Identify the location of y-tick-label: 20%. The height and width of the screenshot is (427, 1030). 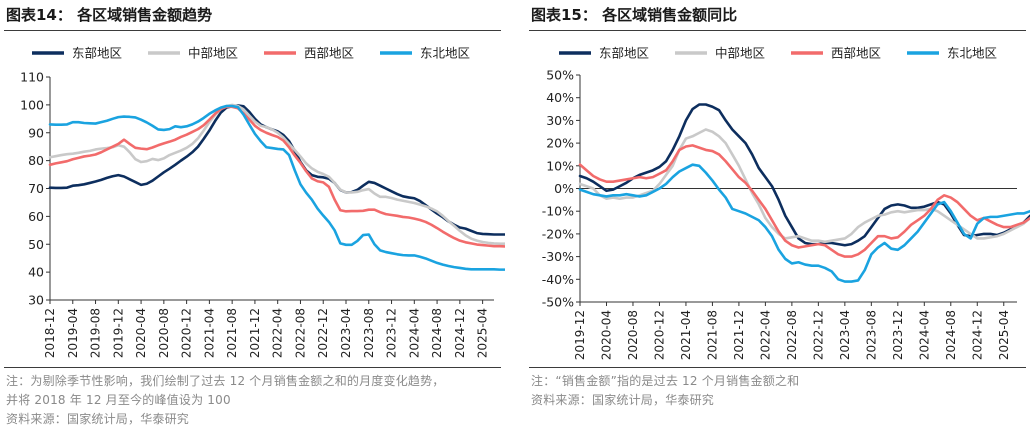
(560, 143).